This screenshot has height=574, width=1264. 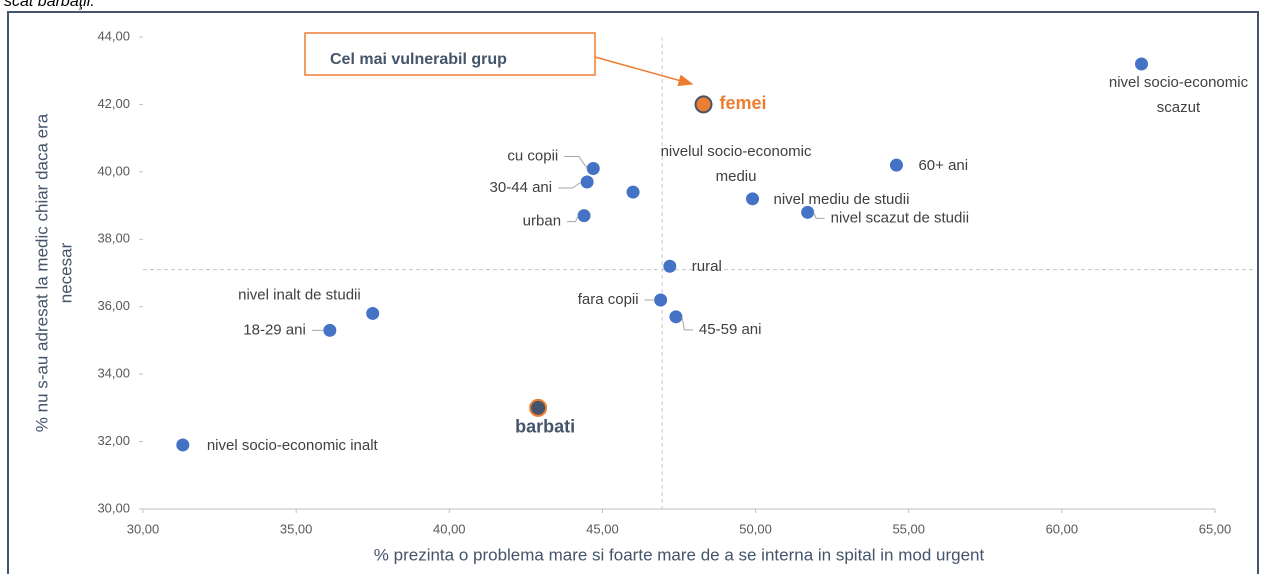 What do you see at coordinates (113, 373) in the screenshot?
I see `y-tick-label: 34,00` at bounding box center [113, 373].